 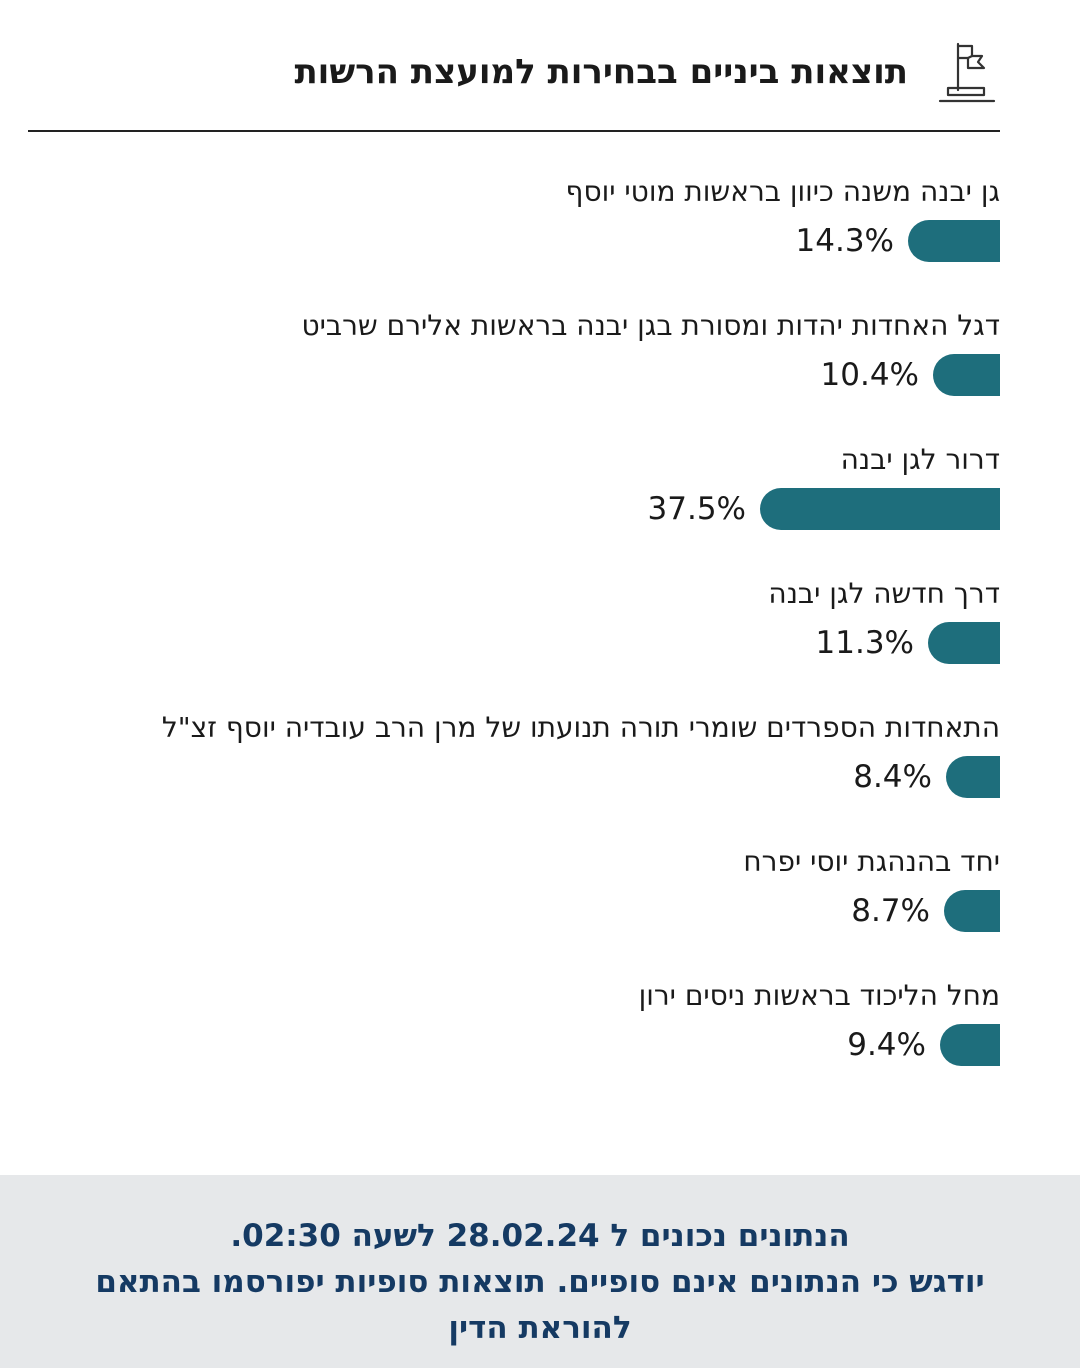 What do you see at coordinates (920, 459) in the screenshot?
I see `party-label: דרור לגן יבנה` at bounding box center [920, 459].